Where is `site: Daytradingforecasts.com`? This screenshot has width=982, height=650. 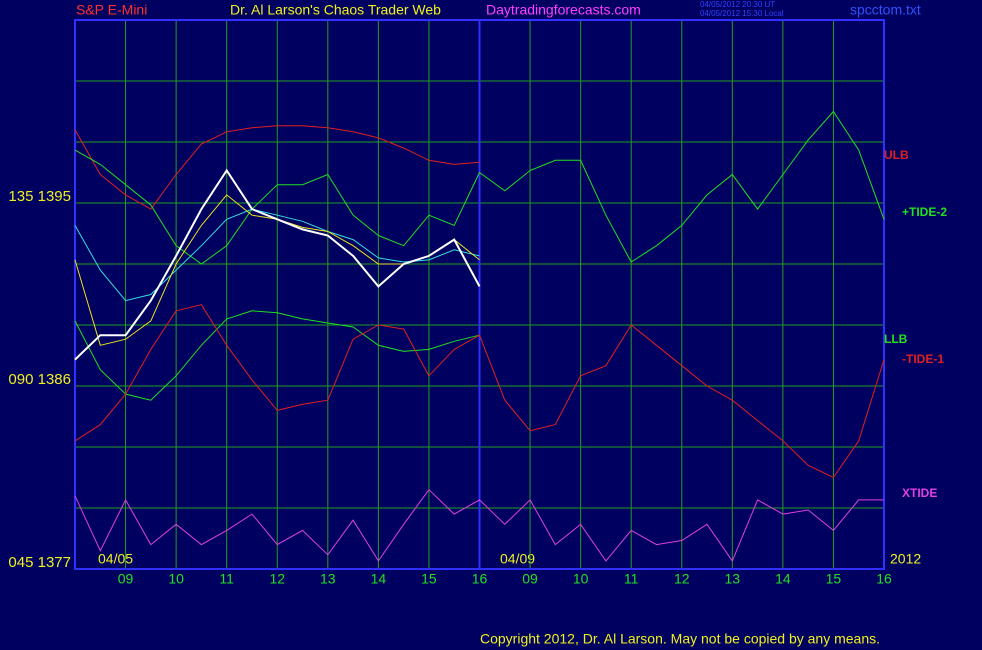 site: Daytradingforecasts.com is located at coordinates (563, 10).